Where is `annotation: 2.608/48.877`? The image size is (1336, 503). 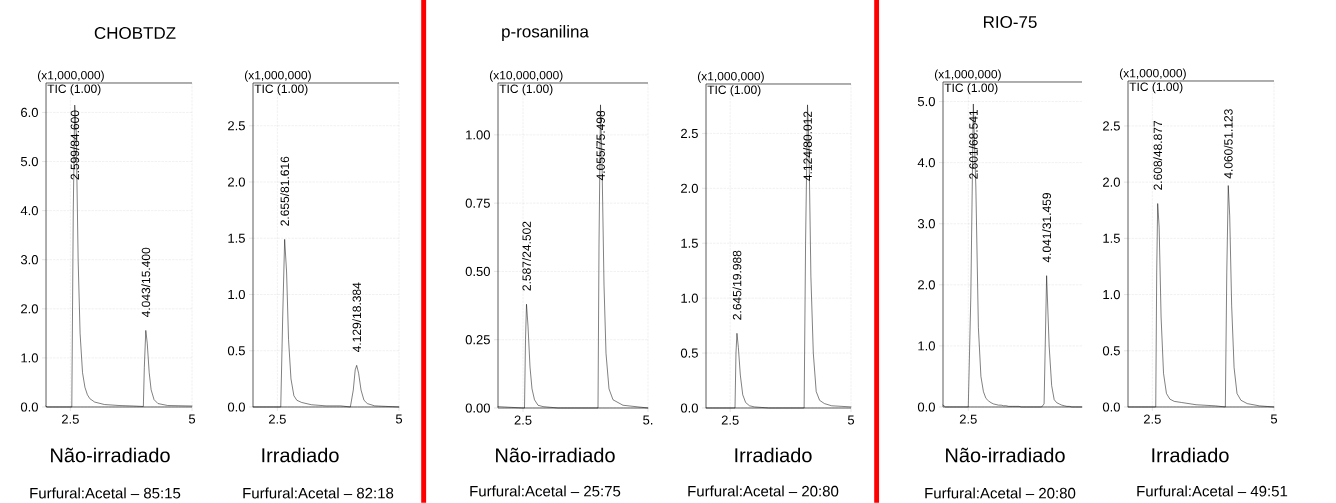
annotation: 2.608/48.877 is located at coordinates (1158, 155).